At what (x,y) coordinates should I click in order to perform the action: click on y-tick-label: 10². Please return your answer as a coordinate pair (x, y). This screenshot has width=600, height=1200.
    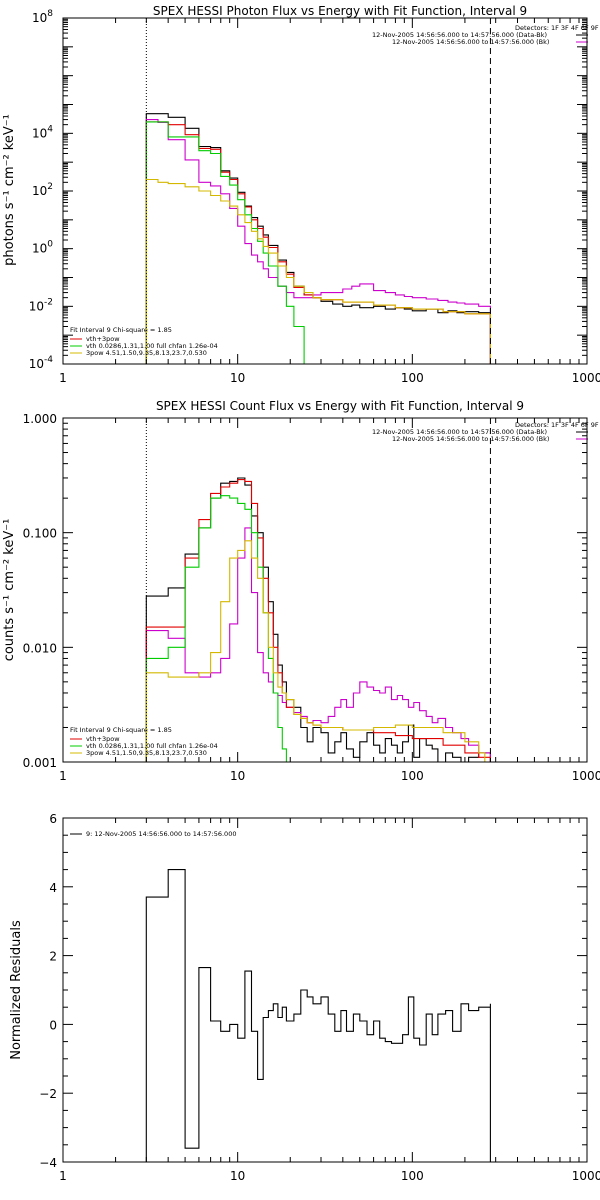
    Looking at the image, I should click on (42, 190).